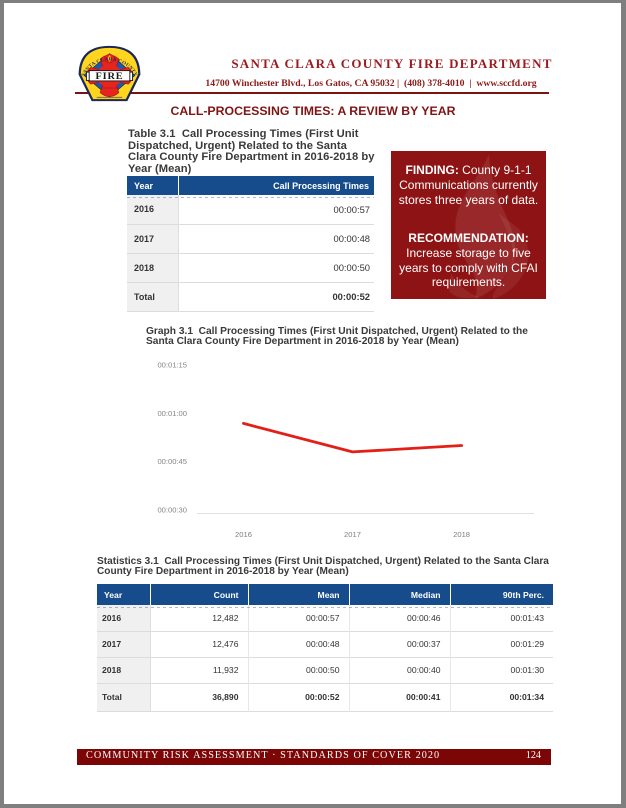  Describe the element at coordinates (172, 509) in the screenshot. I see `svg-text: 00:00:30` at that location.